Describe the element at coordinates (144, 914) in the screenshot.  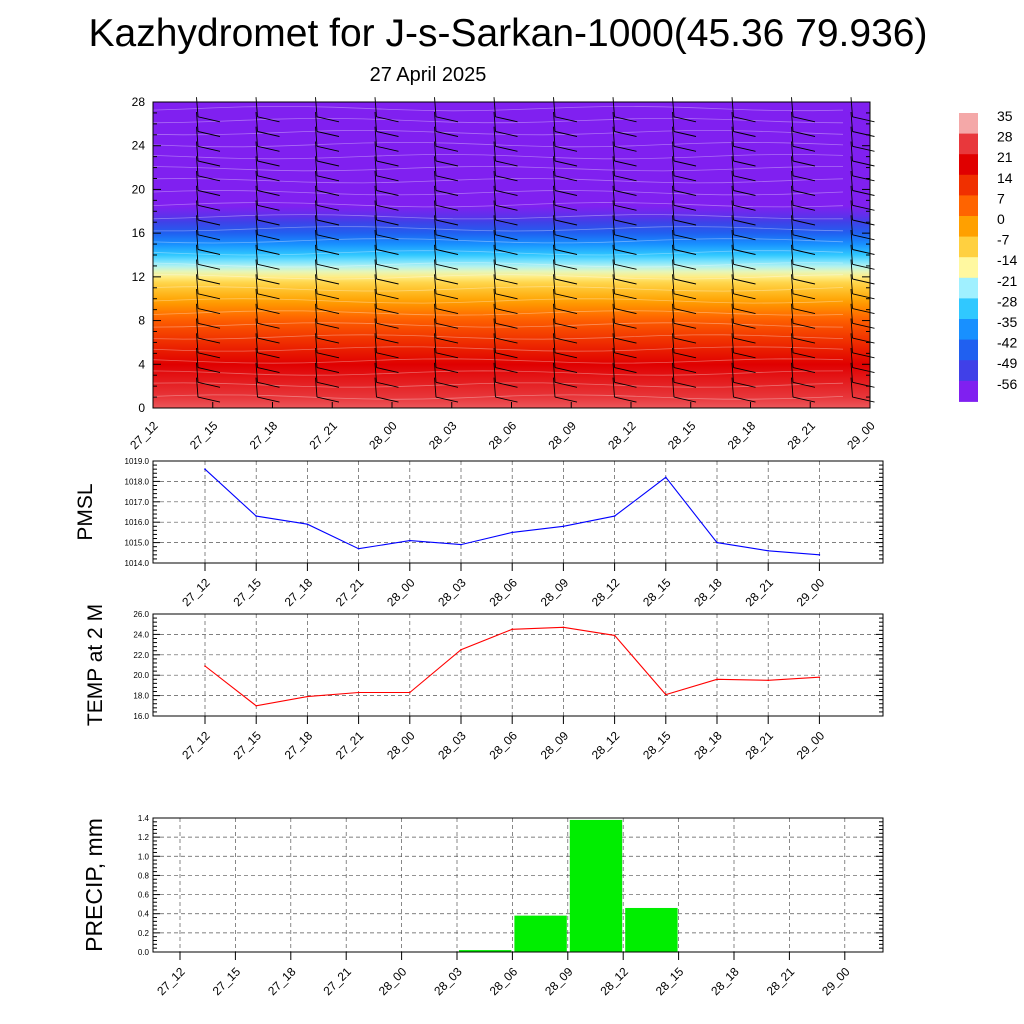
I see `y-tick-label: 0.4` at that location.